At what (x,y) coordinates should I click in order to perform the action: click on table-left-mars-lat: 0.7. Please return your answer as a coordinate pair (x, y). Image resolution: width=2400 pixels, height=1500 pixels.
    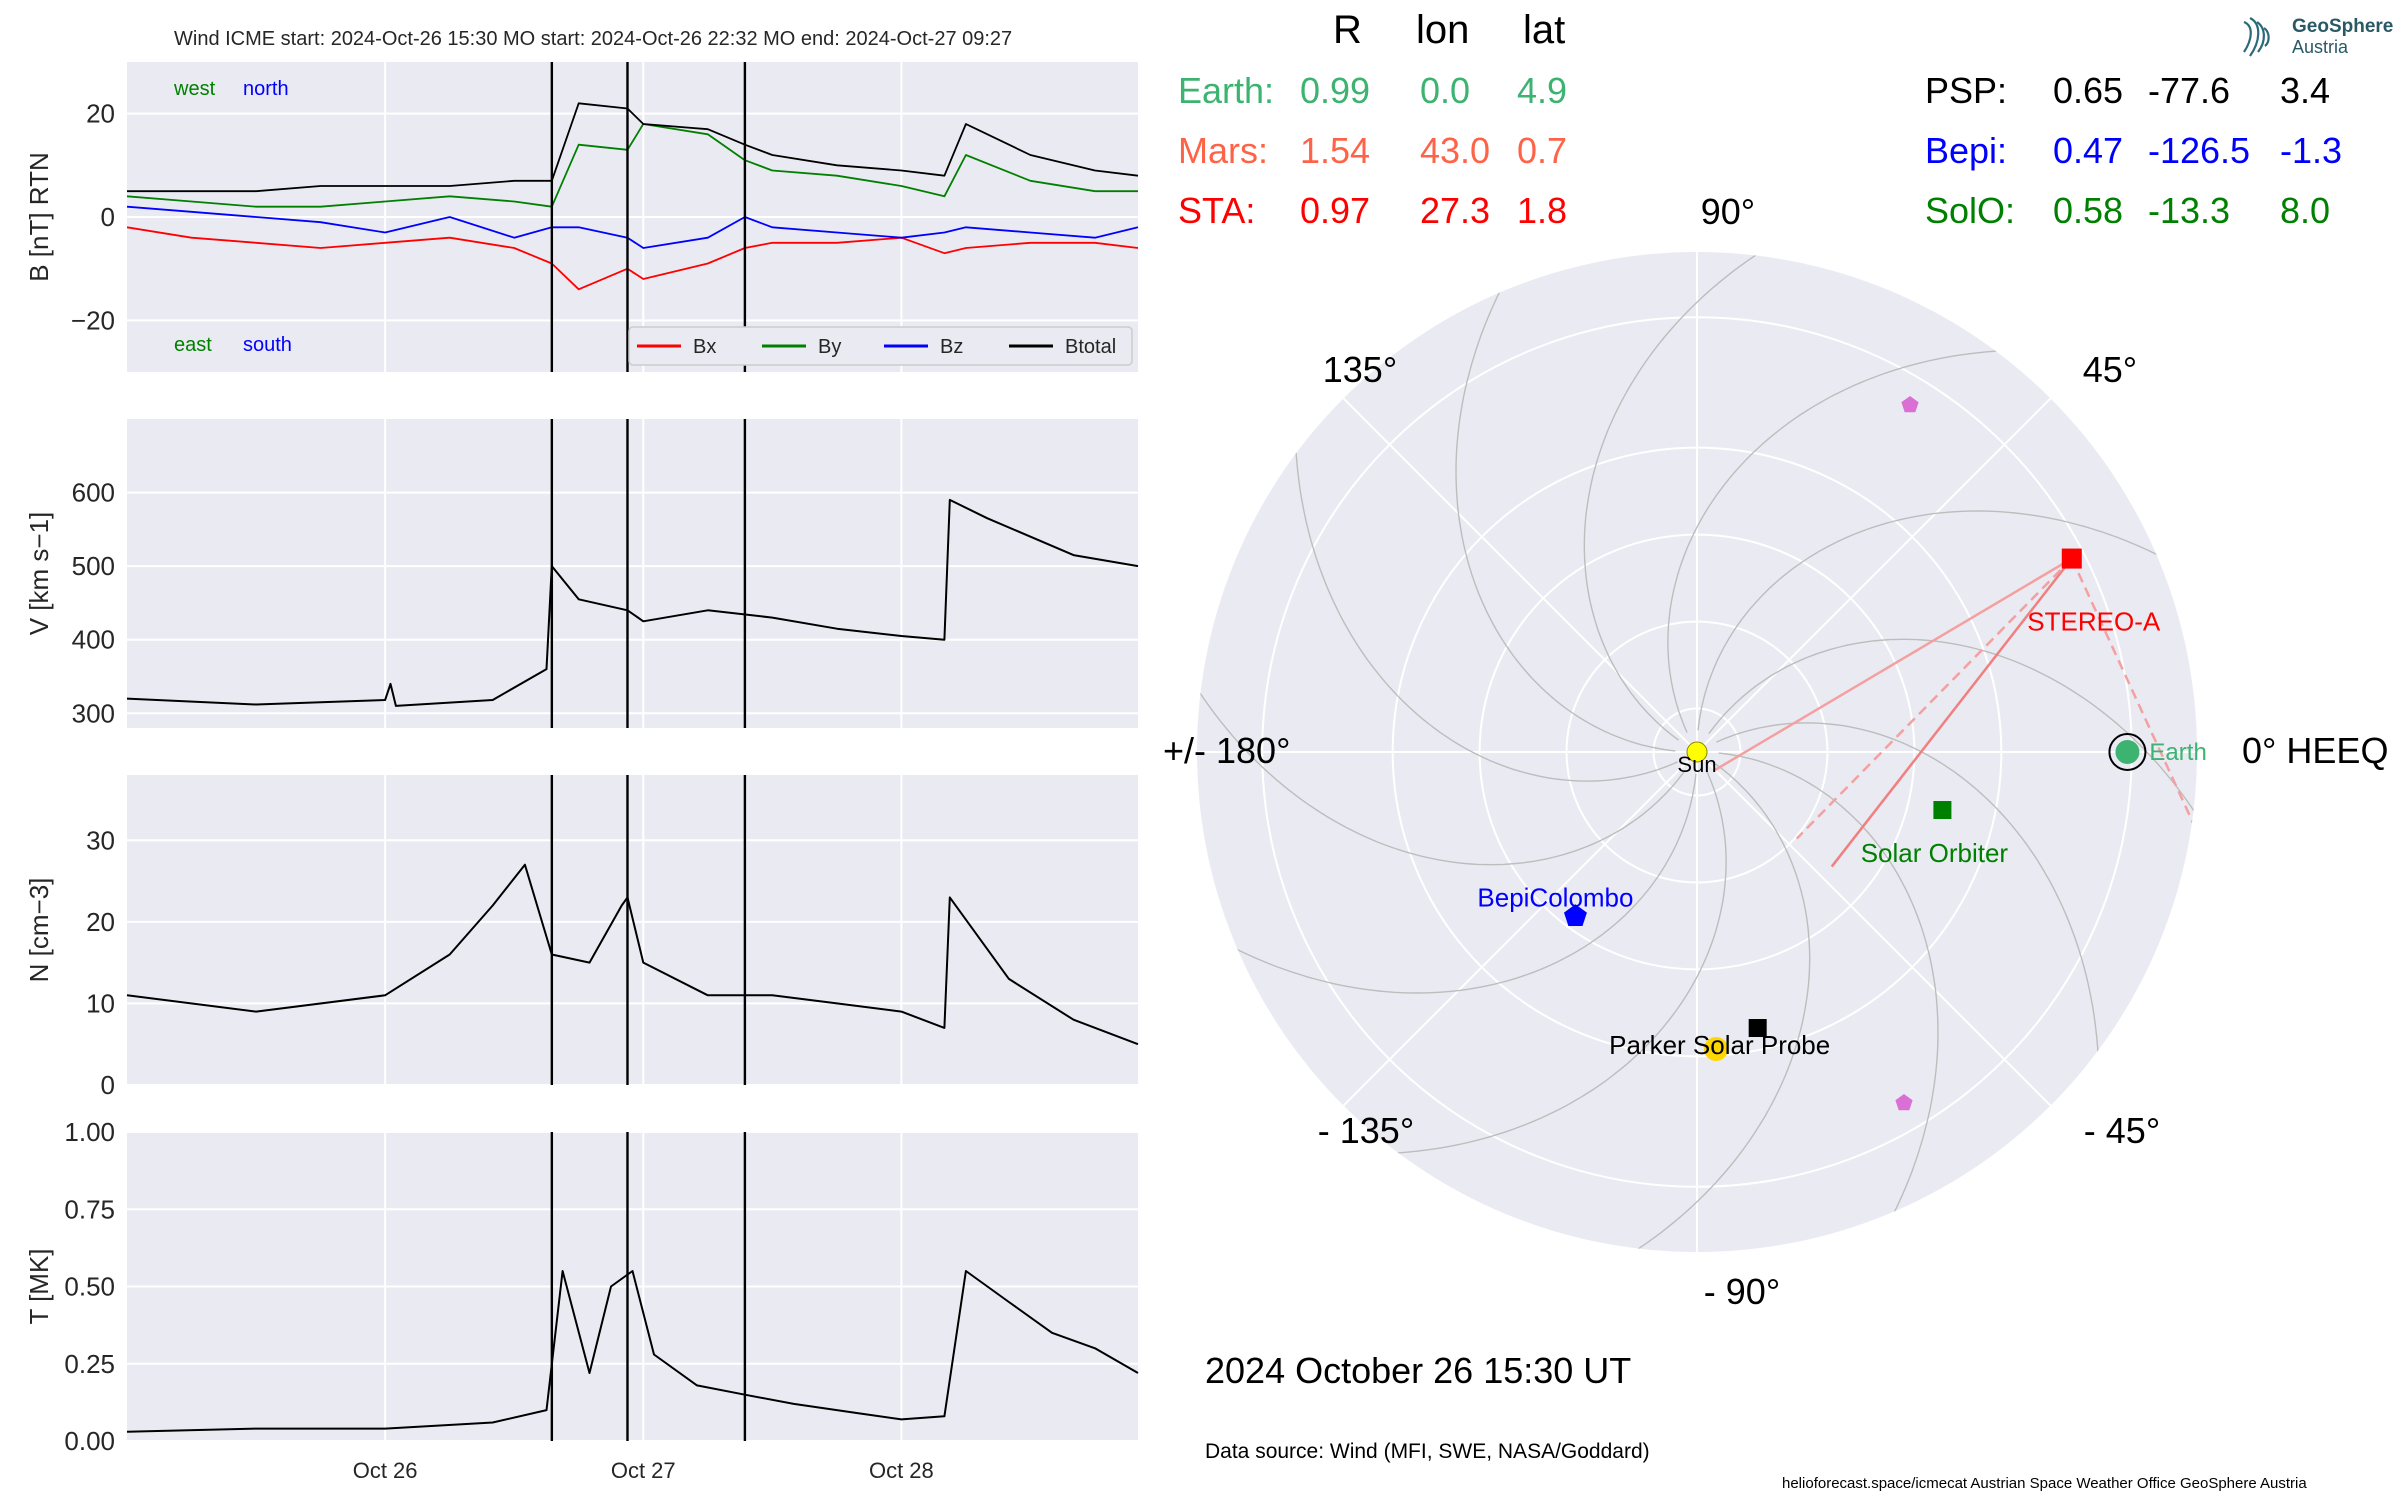
    Looking at the image, I should click on (1542, 150).